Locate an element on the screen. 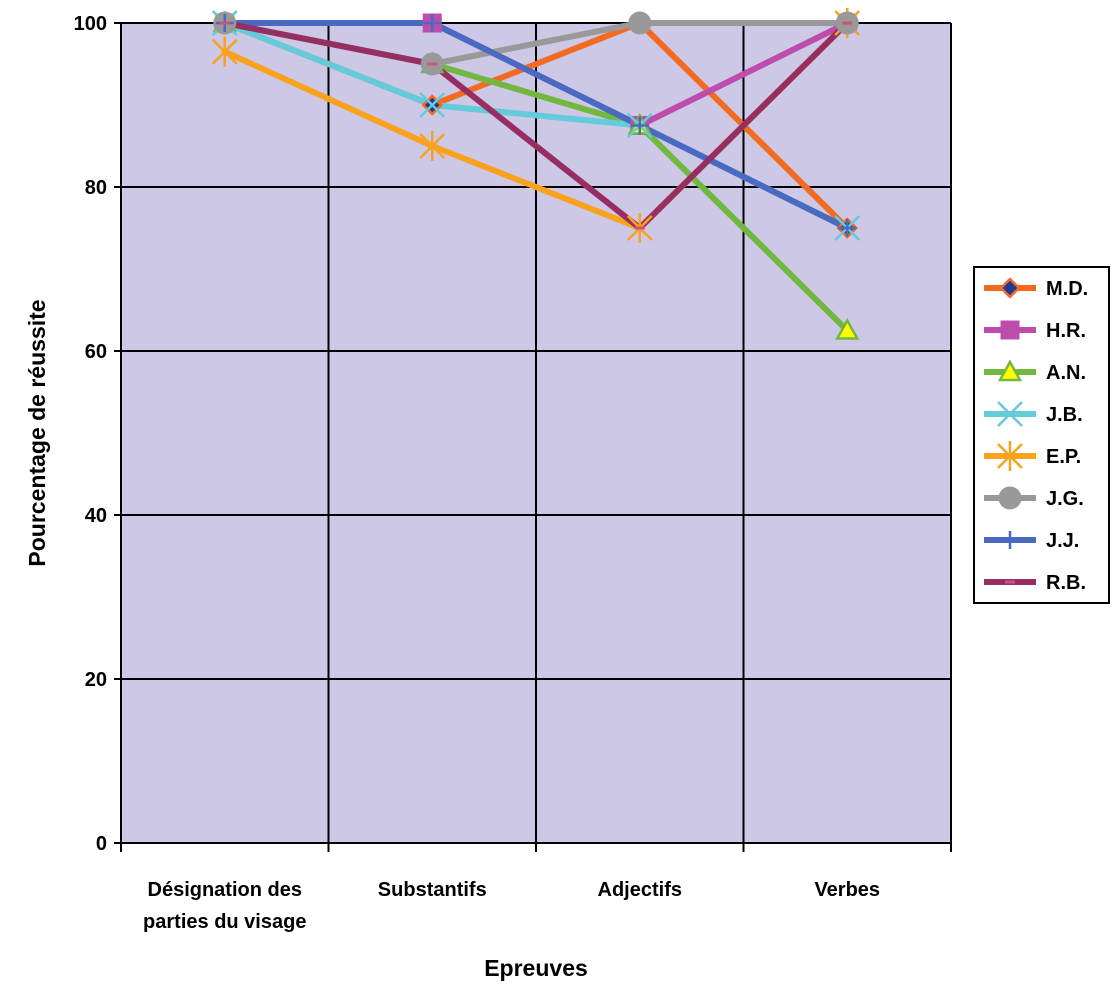  legend-item: J.J. is located at coordinates (1031, 541).